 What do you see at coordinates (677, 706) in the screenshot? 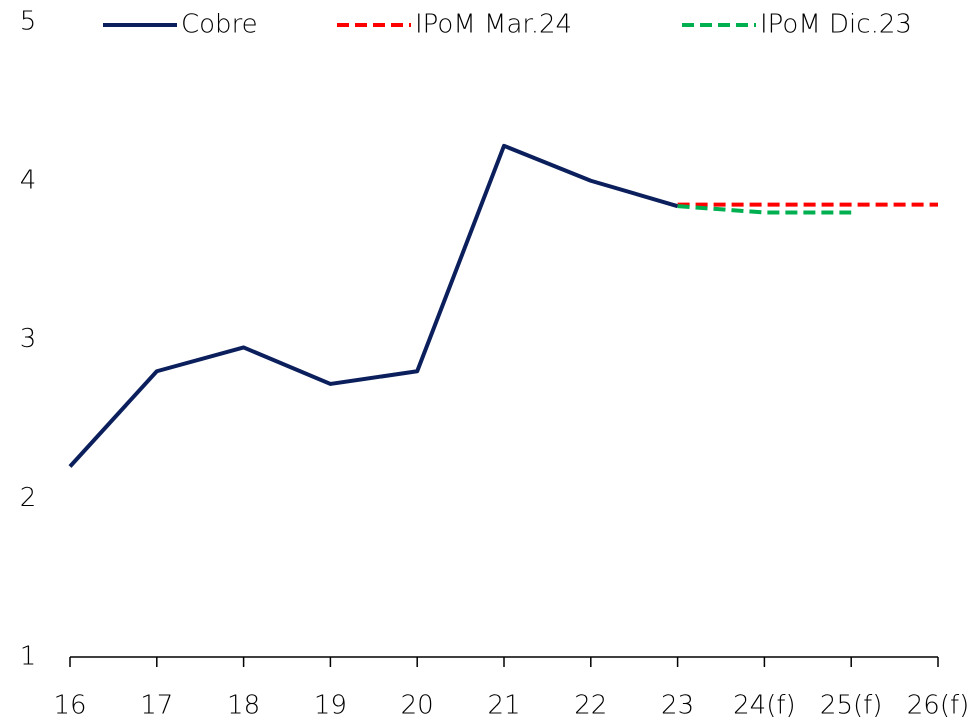
I see `x-tick-label: 23` at bounding box center [677, 706].